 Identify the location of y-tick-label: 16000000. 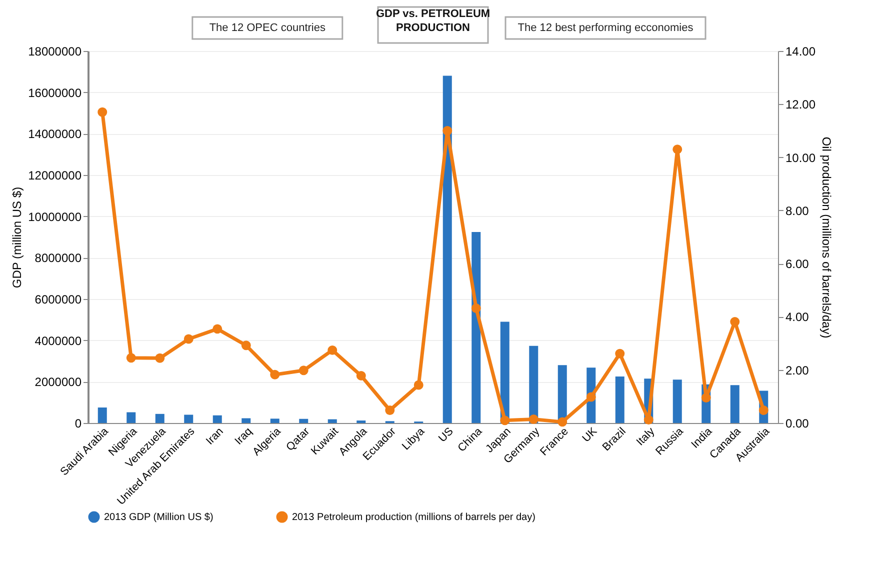
(55, 93).